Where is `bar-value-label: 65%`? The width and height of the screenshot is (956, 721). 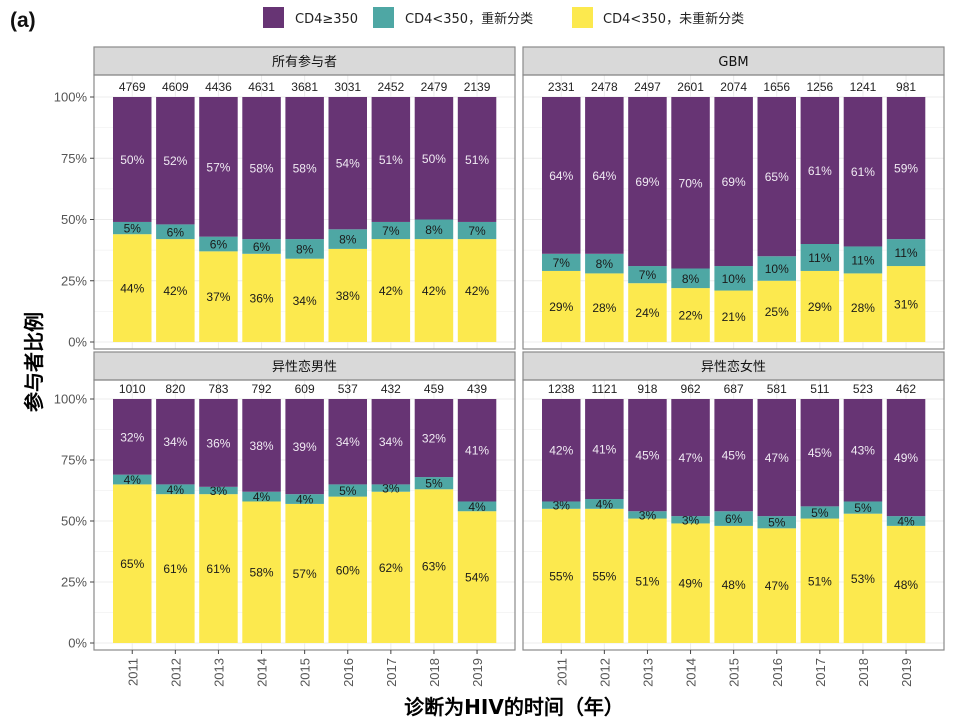
bar-value-label: 65% is located at coordinates (777, 177).